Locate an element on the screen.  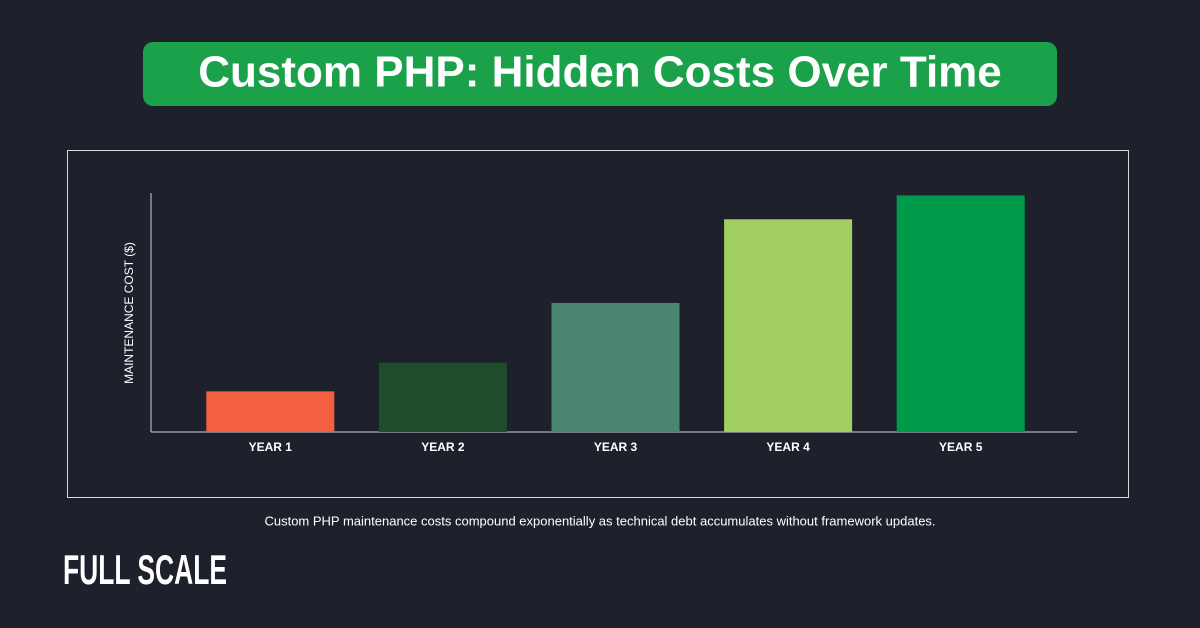
x-tick-label: YEAR 5 is located at coordinates (961, 447).